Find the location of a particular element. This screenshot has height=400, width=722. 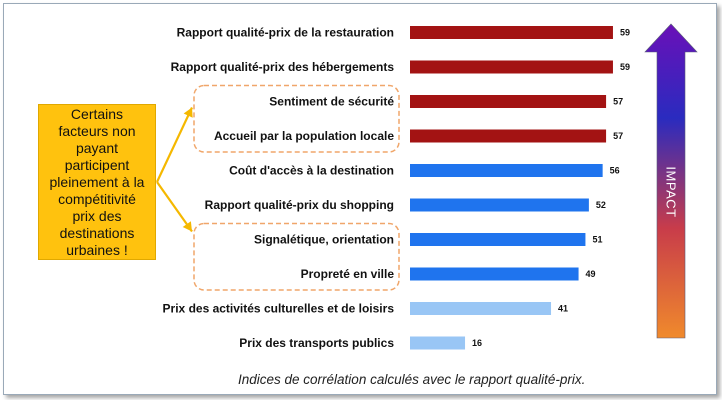

value-label-5: 56 is located at coordinates (615, 171).